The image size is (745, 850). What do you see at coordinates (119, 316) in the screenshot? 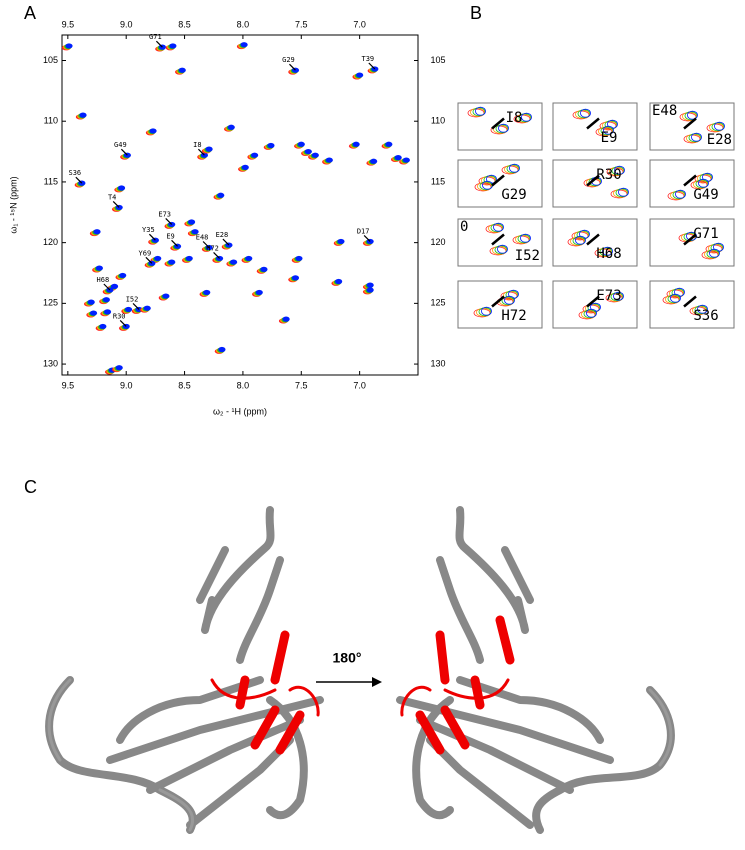
I see `peak-label: R30` at bounding box center [119, 316].